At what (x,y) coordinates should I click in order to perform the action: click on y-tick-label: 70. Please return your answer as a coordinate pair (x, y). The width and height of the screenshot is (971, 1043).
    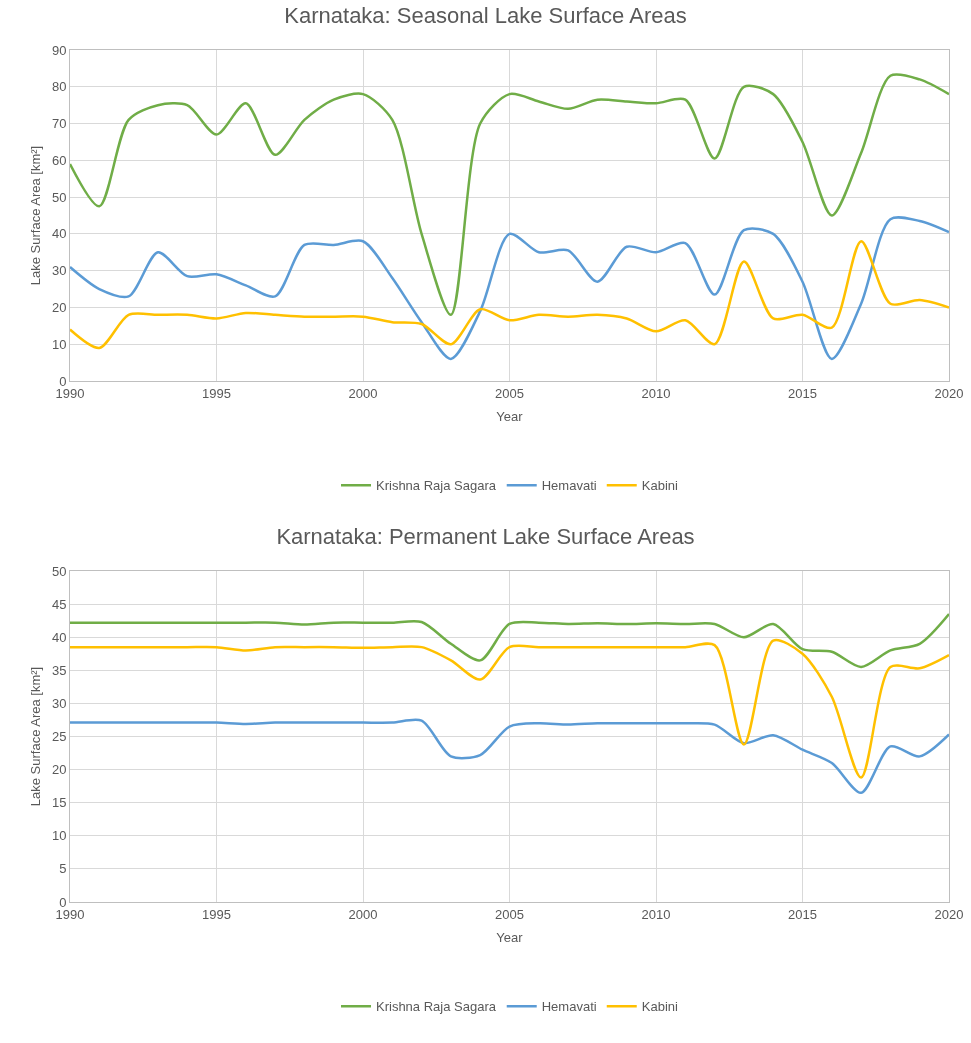
    Looking at the image, I should click on (59, 124).